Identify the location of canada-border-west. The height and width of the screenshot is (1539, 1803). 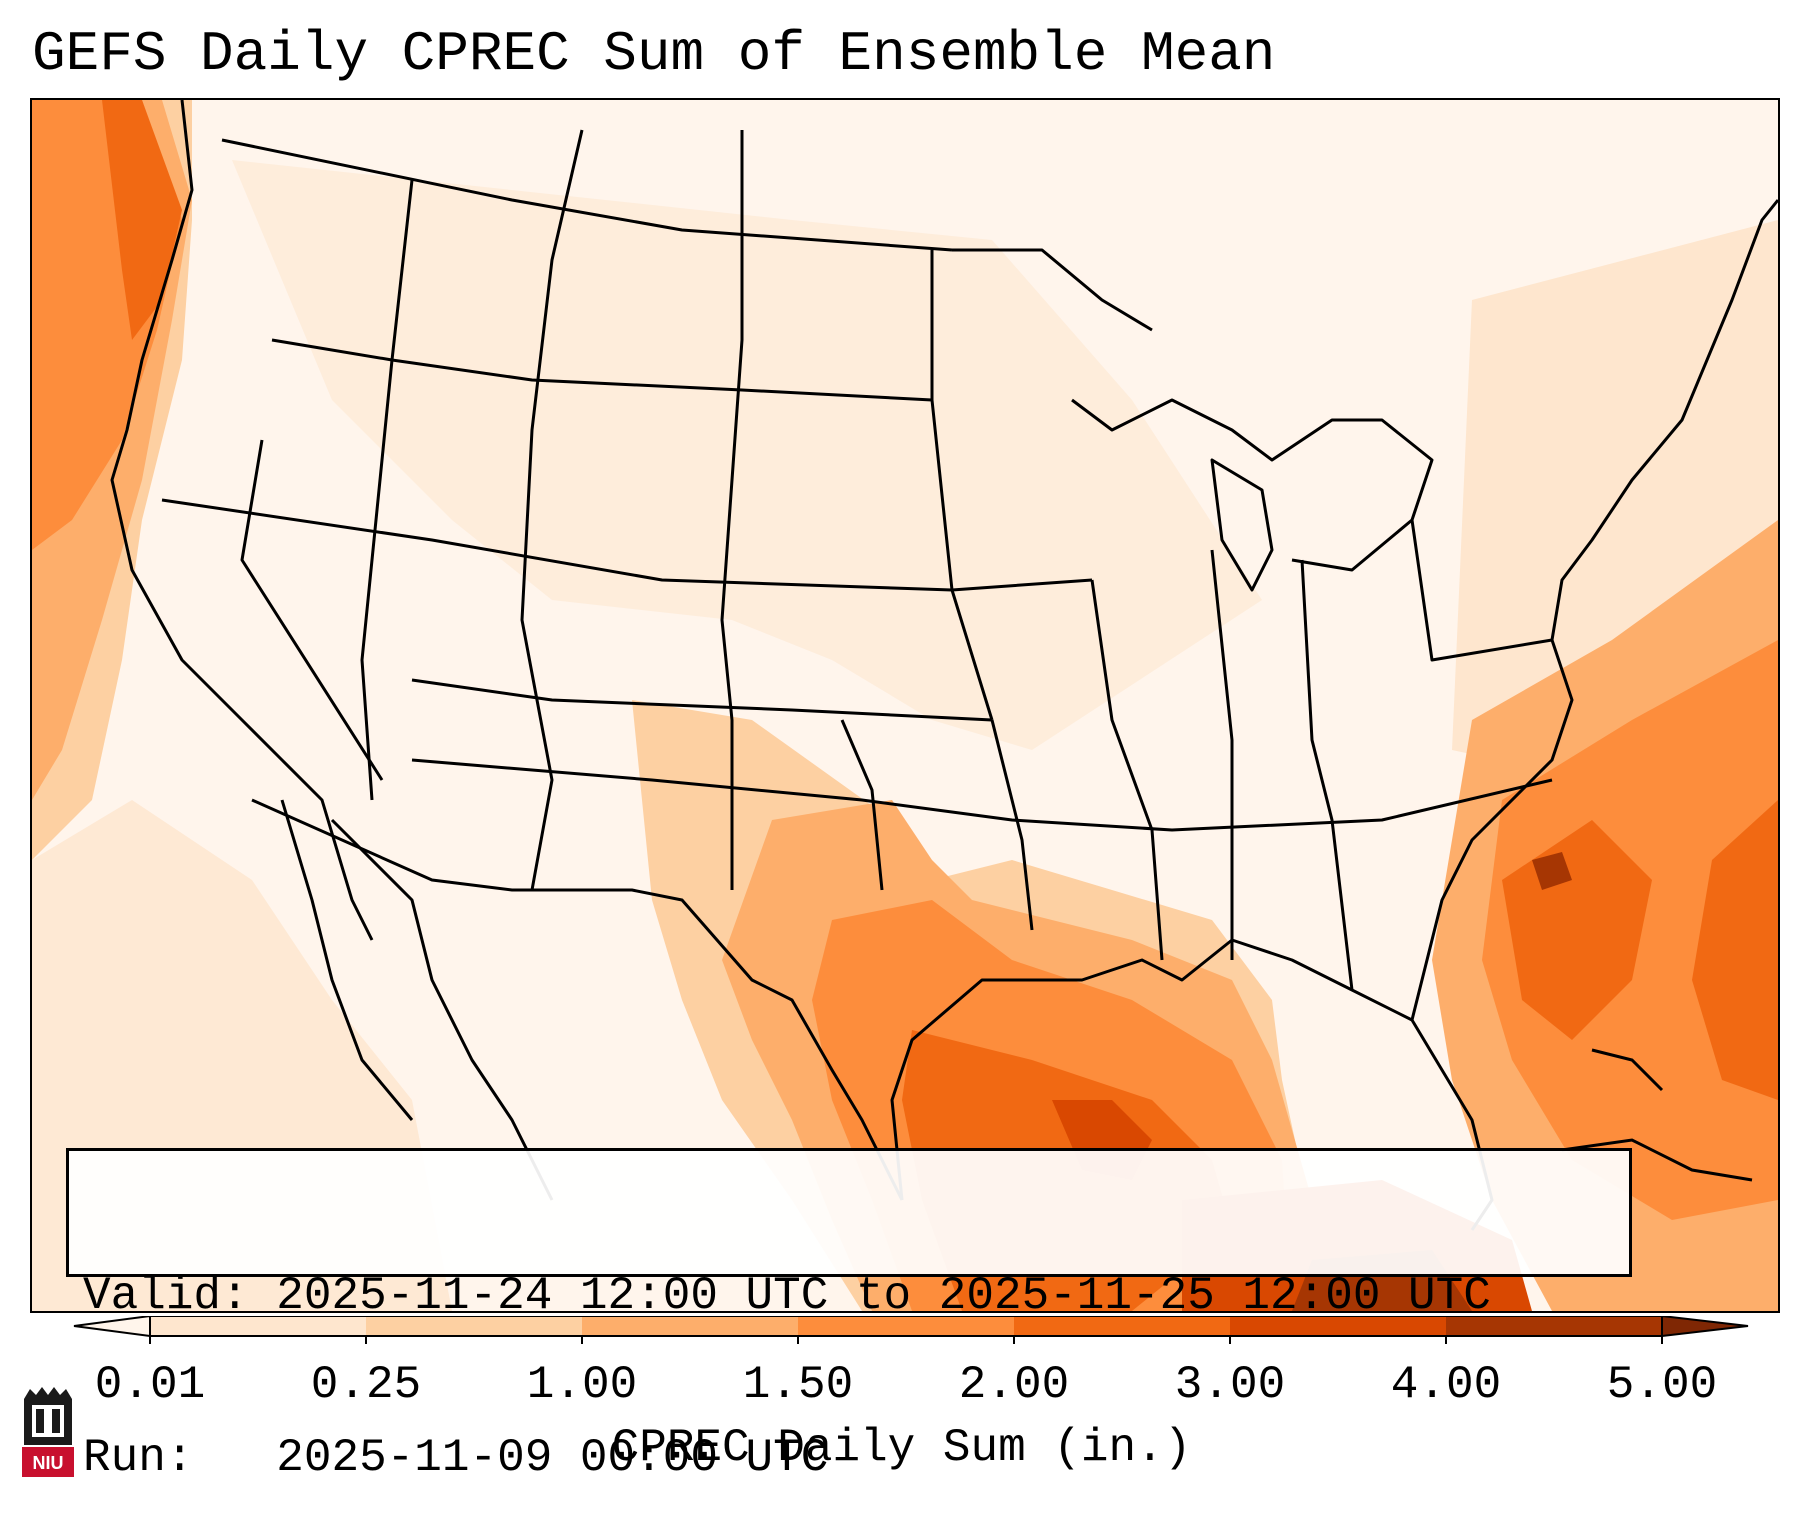
(587, 195).